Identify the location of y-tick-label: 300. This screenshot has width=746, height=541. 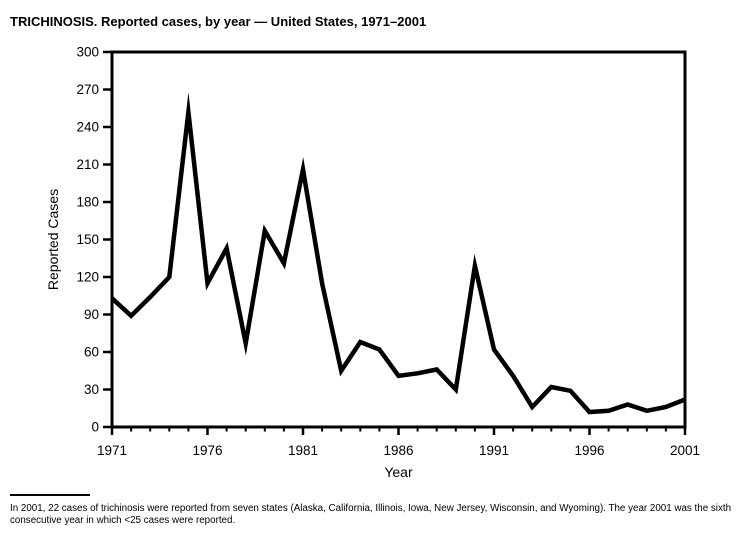
(87, 52).